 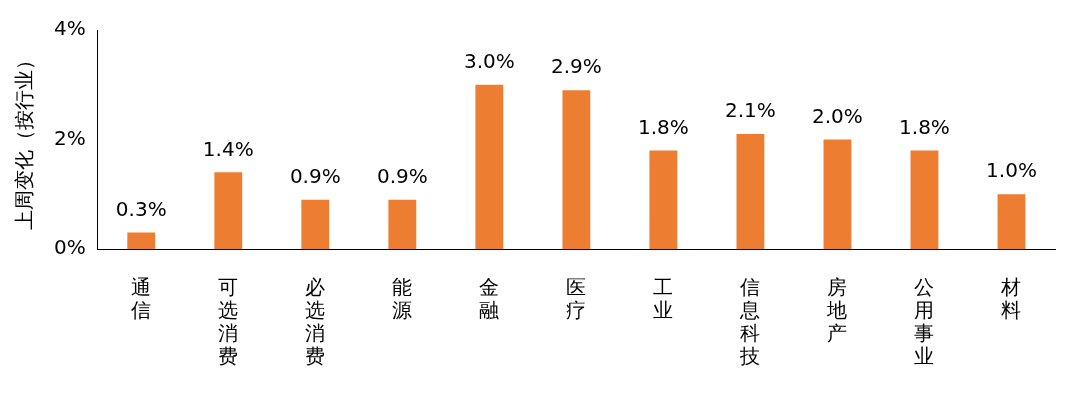 What do you see at coordinates (489, 60) in the screenshot?
I see `data-label: 3.0%` at bounding box center [489, 60].